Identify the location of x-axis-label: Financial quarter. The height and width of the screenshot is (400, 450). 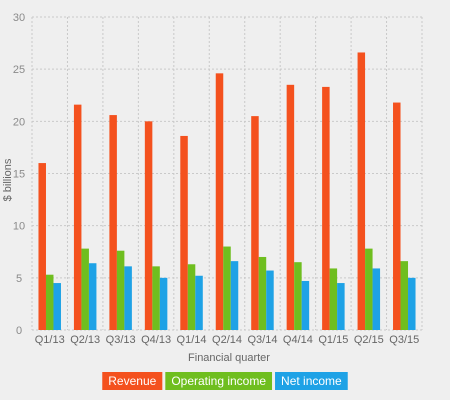
(229, 358).